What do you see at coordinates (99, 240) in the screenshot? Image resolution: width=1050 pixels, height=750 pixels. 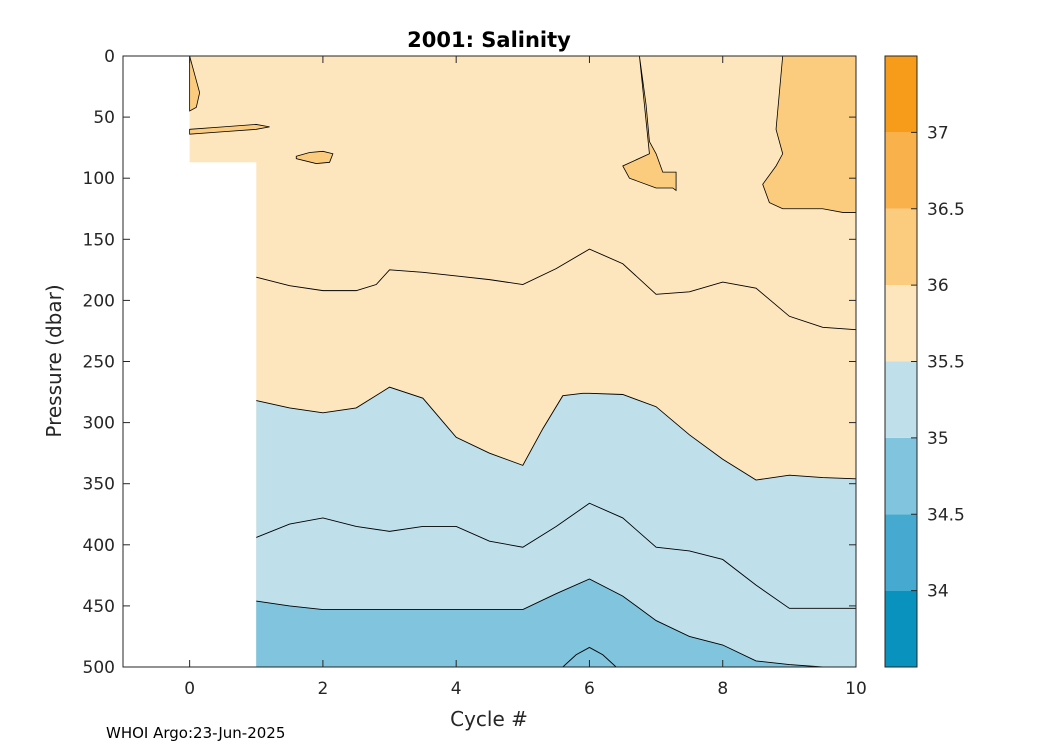 I see `y-tick-label: 150` at bounding box center [99, 240].